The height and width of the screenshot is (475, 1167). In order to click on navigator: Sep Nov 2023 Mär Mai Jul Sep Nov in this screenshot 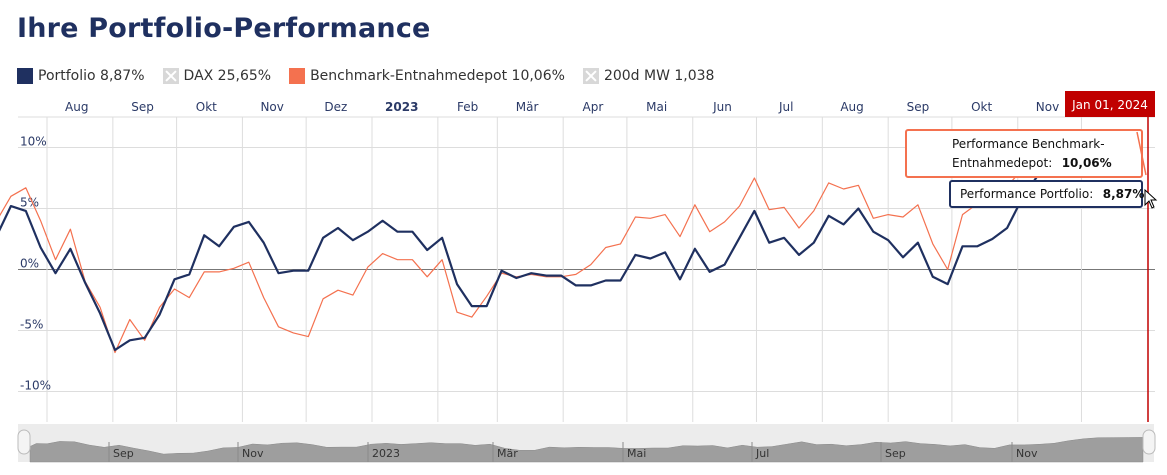, I will do `click(586, 443)`.